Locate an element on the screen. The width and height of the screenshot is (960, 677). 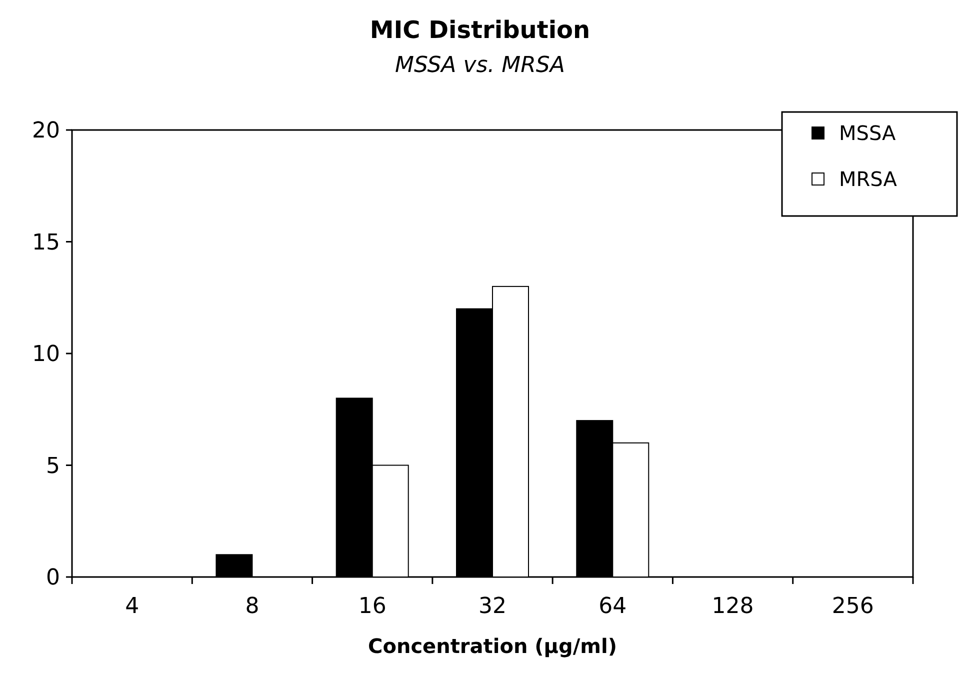
x-tick-label: 16 is located at coordinates (372, 606).